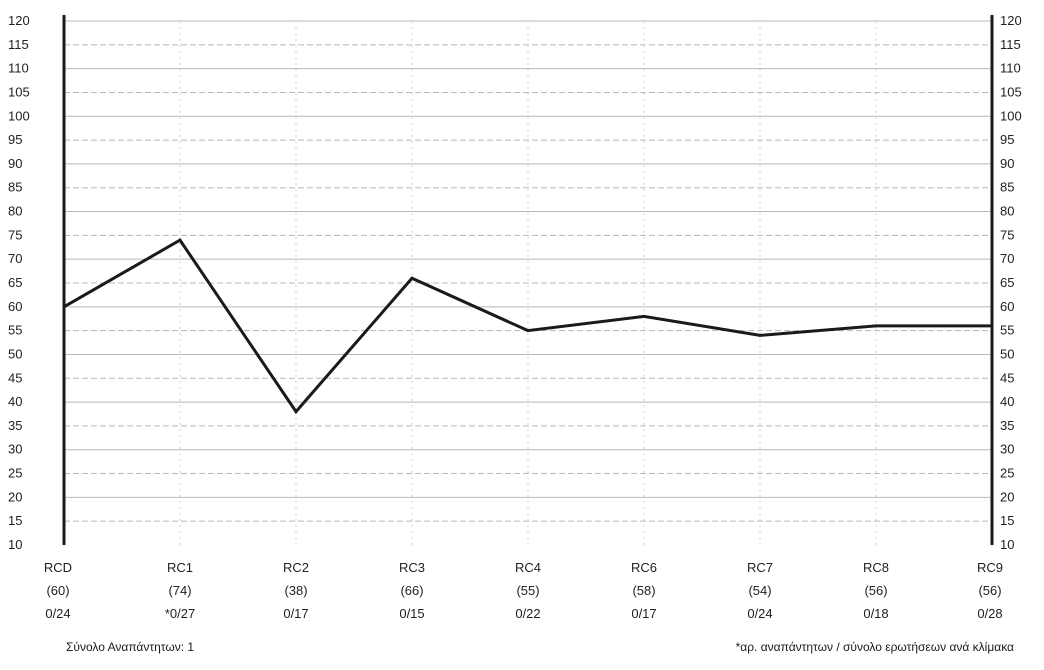  Describe the element at coordinates (179, 590) in the screenshot. I see `score-label-RC1: (74)` at that location.